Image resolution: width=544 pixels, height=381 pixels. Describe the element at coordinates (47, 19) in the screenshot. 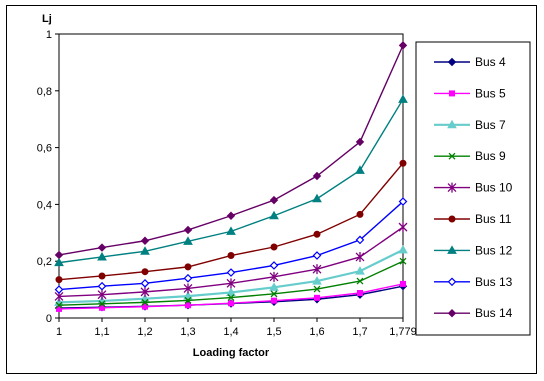

I see `y-axis-title: Lj` at that location.